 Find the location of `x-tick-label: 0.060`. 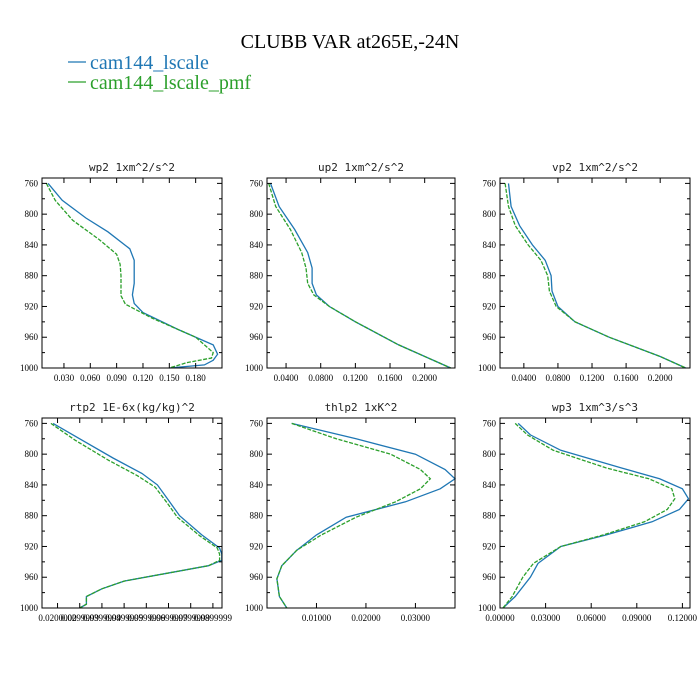

x-tick-label: 0.060 is located at coordinates (90, 378).